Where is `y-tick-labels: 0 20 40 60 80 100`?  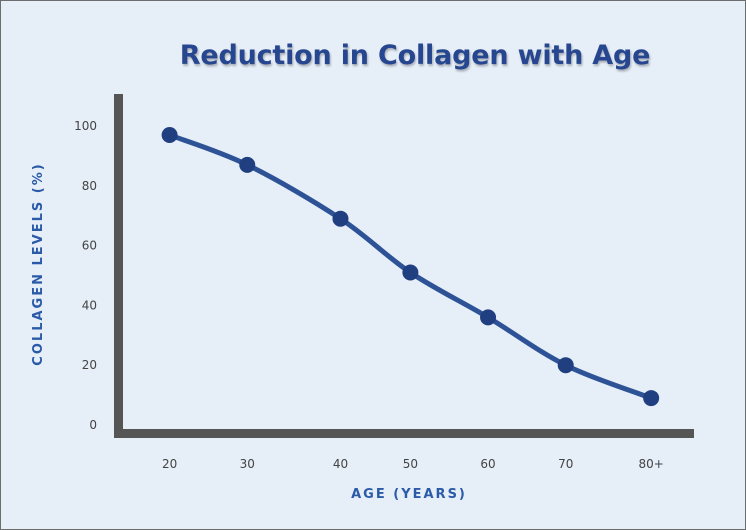
y-tick-labels: 0 20 40 60 80 100 is located at coordinates (85, 275).